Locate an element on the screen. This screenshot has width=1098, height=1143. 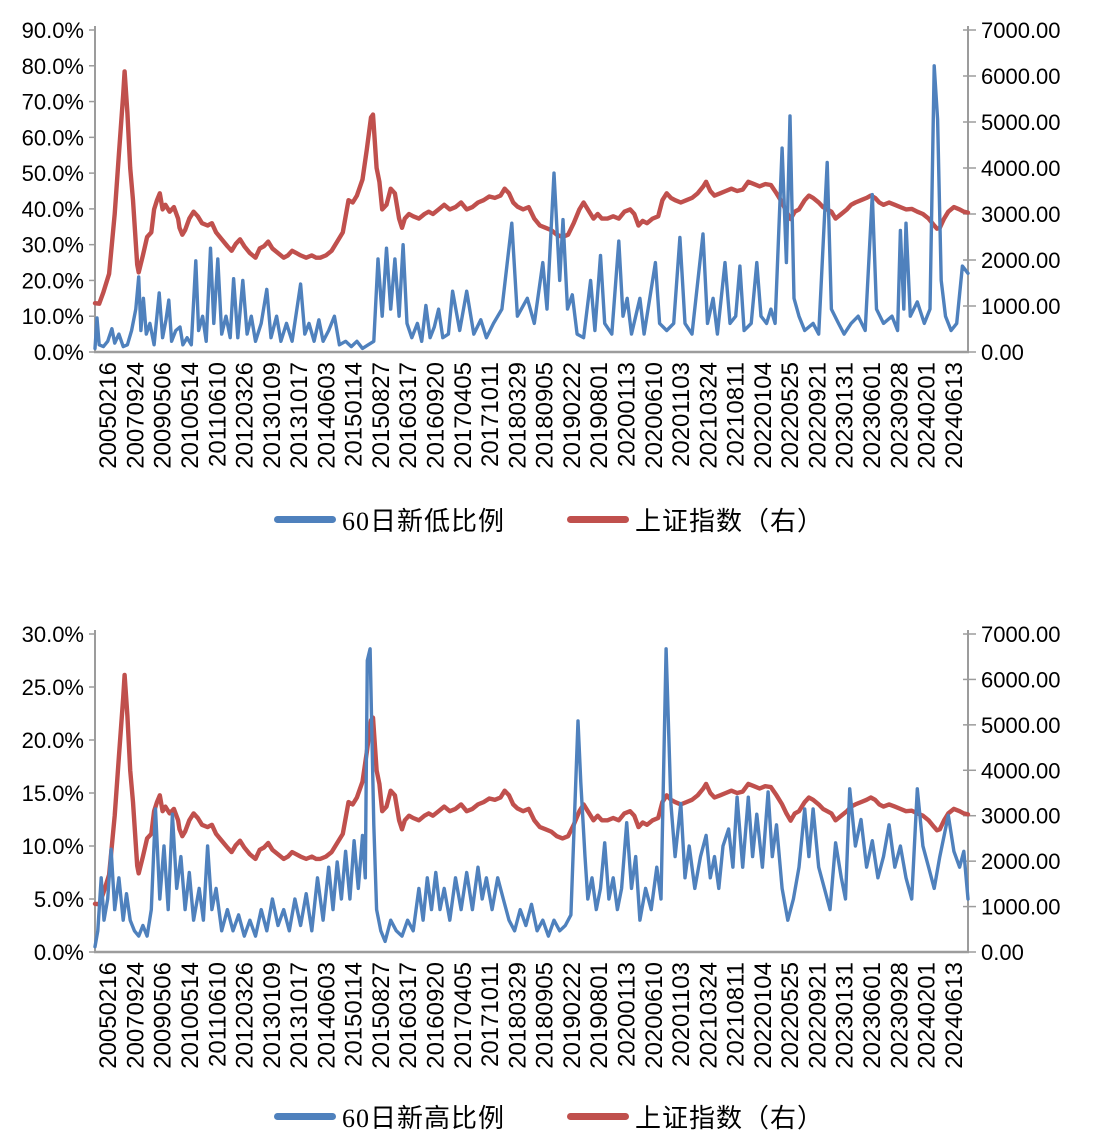
left-axis-tick-label: 15.0% is located at coordinates (53, 793).